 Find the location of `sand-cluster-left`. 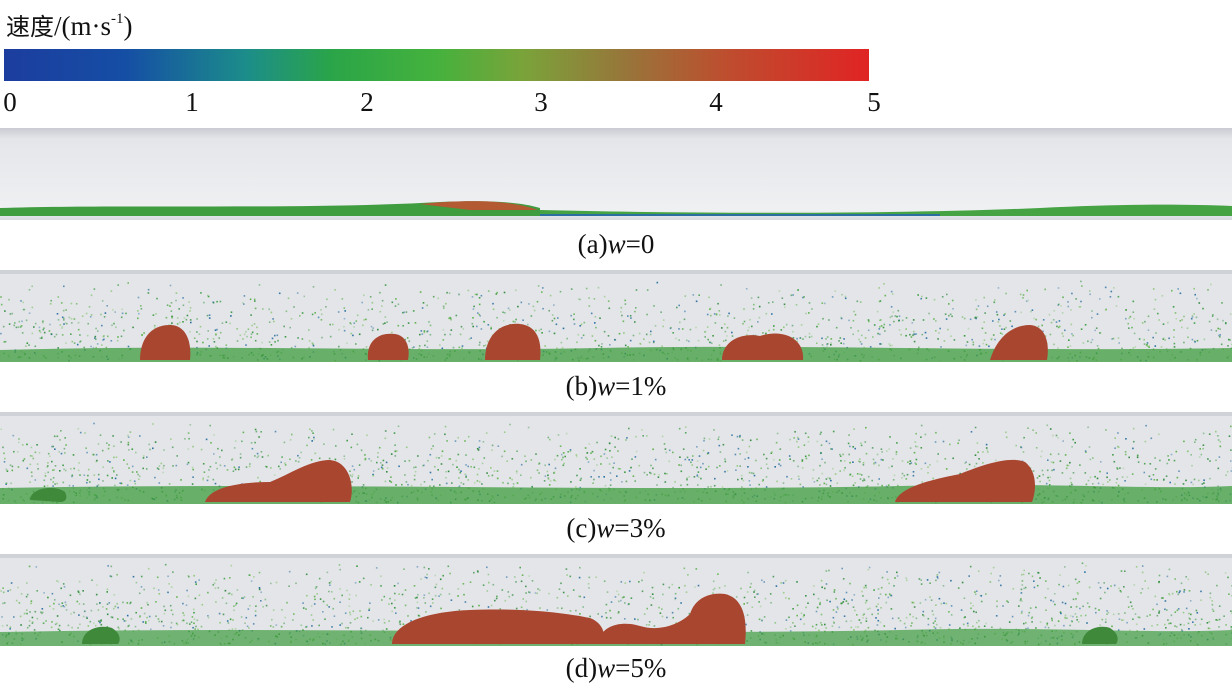

sand-cluster-left is located at coordinates (101, 635).